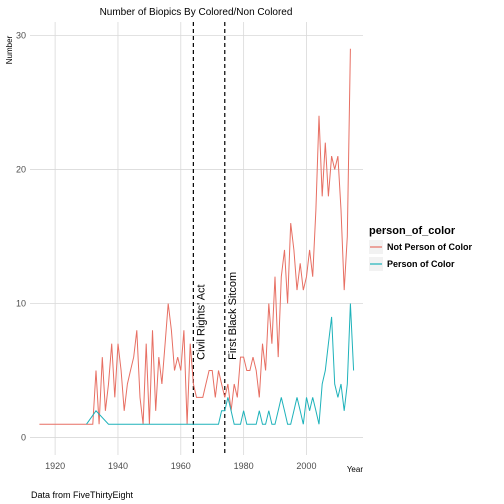  What do you see at coordinates (118, 466) in the screenshot?
I see `x-tick-label: 1940` at bounding box center [118, 466].